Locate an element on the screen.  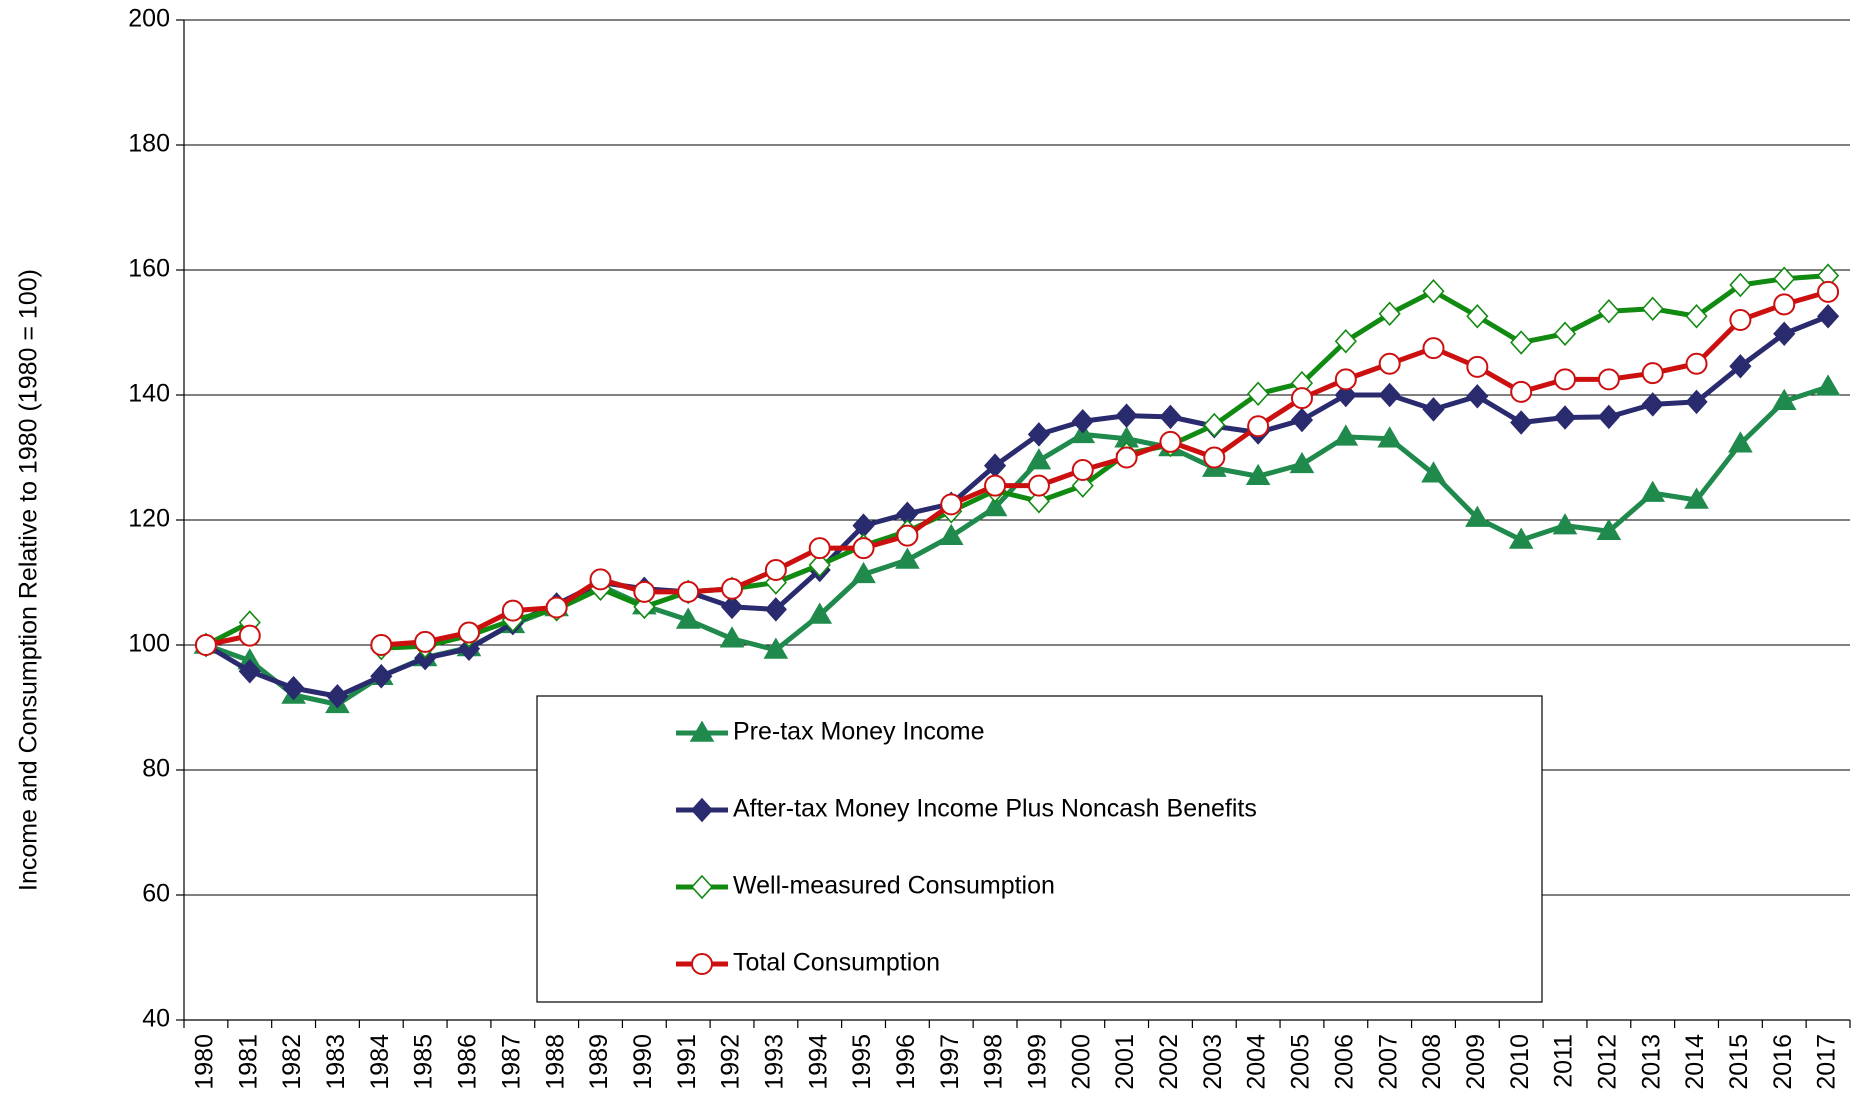
y-tick-label: 120 is located at coordinates (149, 519).